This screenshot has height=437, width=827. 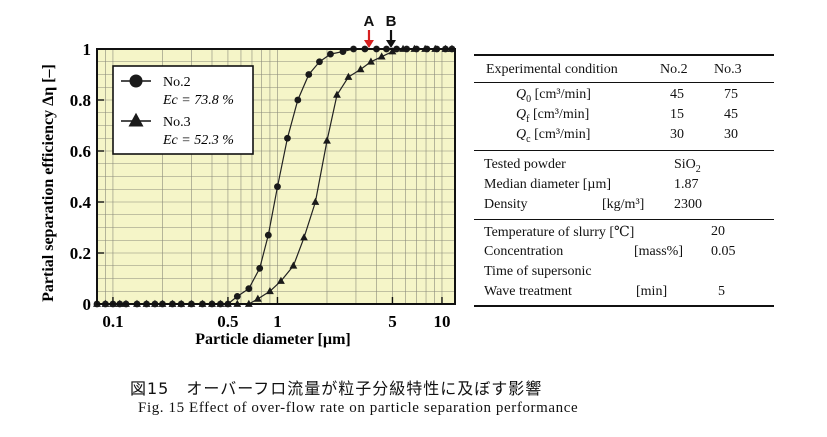 I want to click on table-row-q0-no2: 45, so click(x=677, y=94).